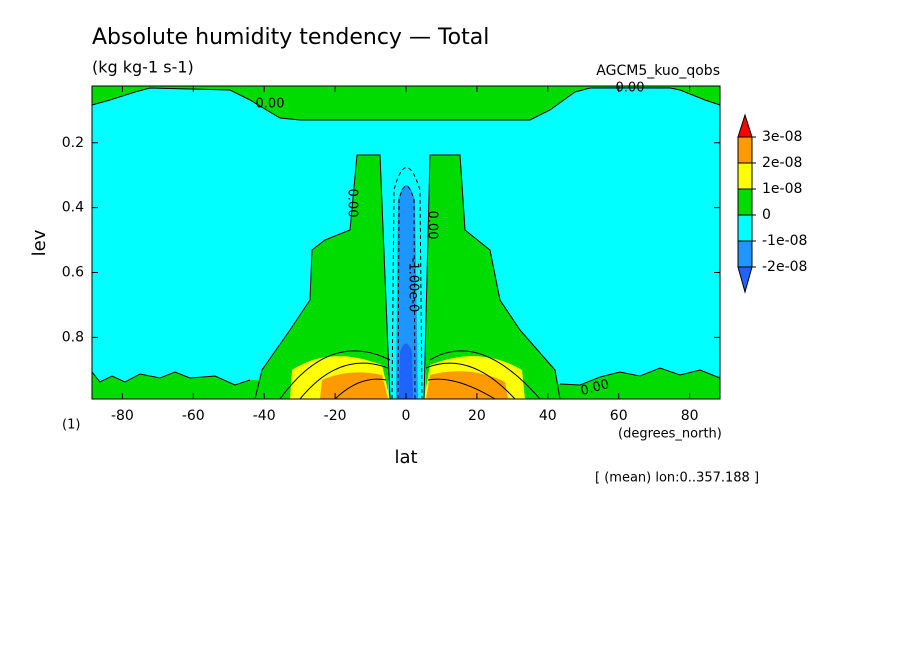  I want to click on colorbar-label: 1e-08, so click(782, 189).